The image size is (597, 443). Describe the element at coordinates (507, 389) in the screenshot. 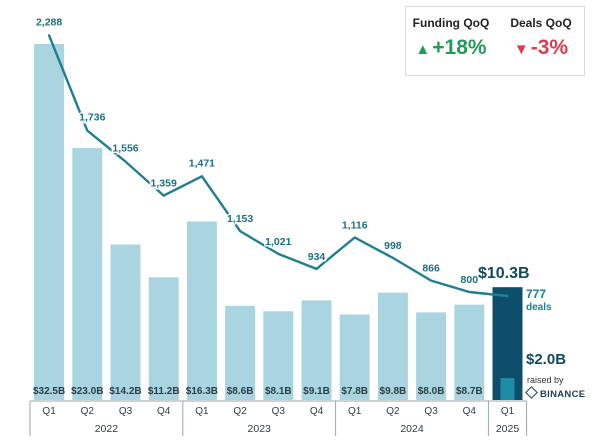

I see `inset-bar` at that location.